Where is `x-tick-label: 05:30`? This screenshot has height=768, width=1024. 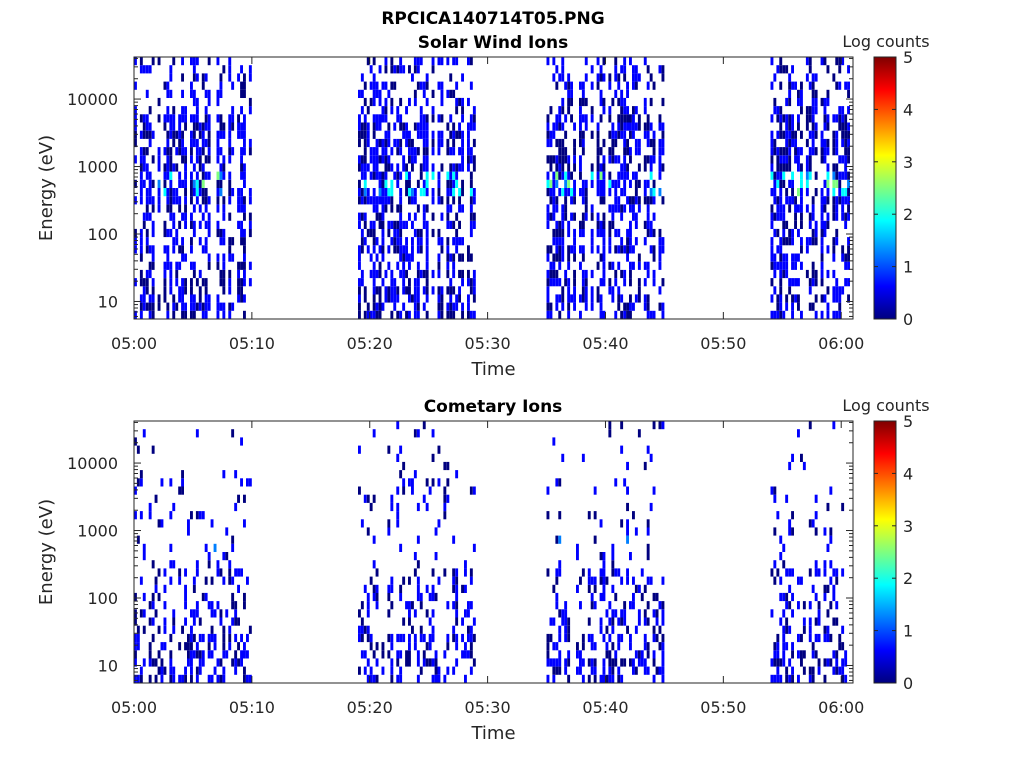 x-tick-label: 05:30 is located at coordinates (488, 343).